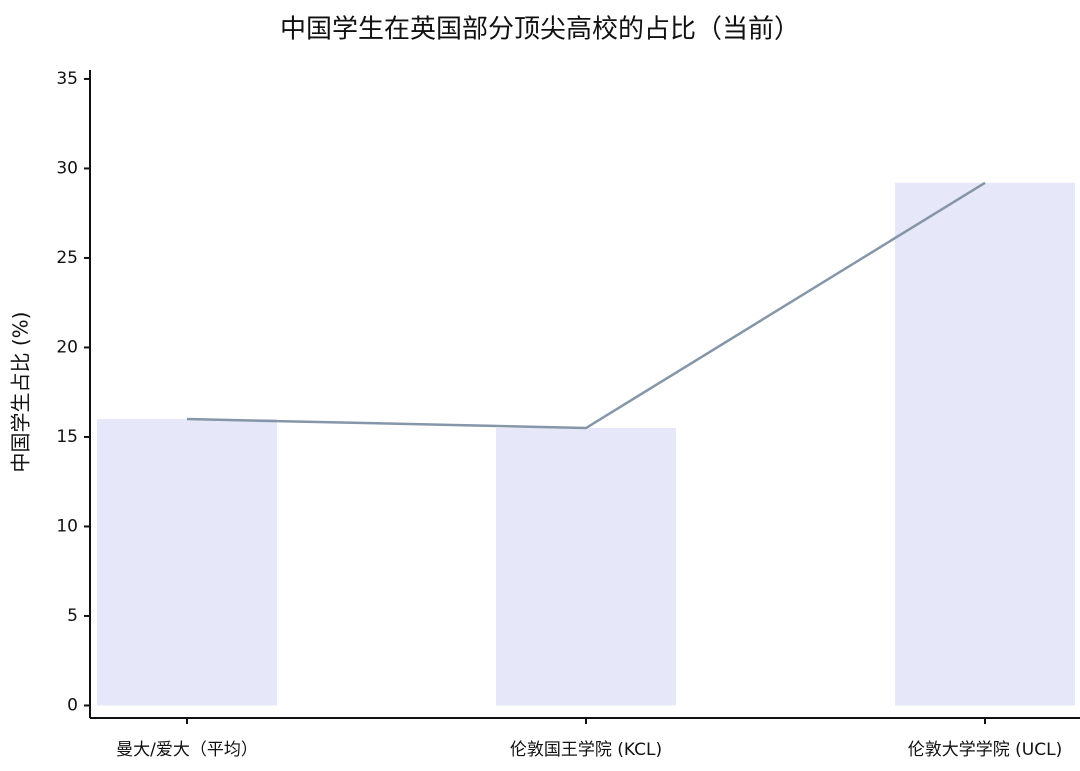  I want to click on y-tick-label: 20, so click(67, 347).